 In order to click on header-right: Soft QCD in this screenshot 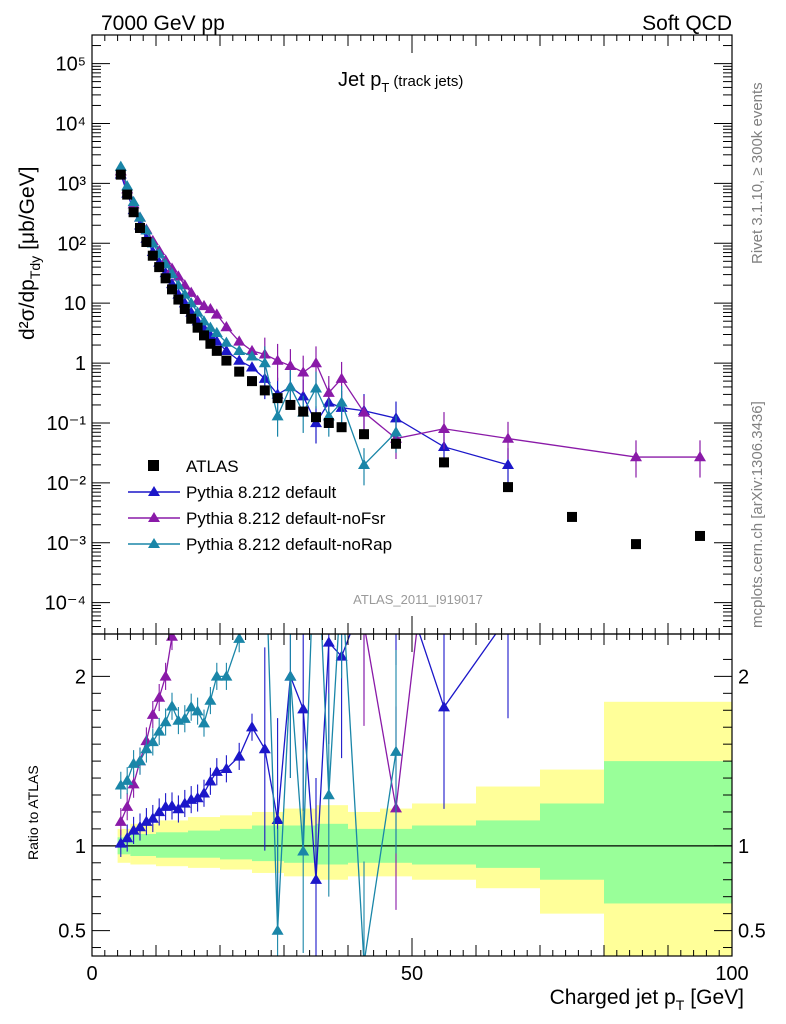, I will do `click(687, 23)`.